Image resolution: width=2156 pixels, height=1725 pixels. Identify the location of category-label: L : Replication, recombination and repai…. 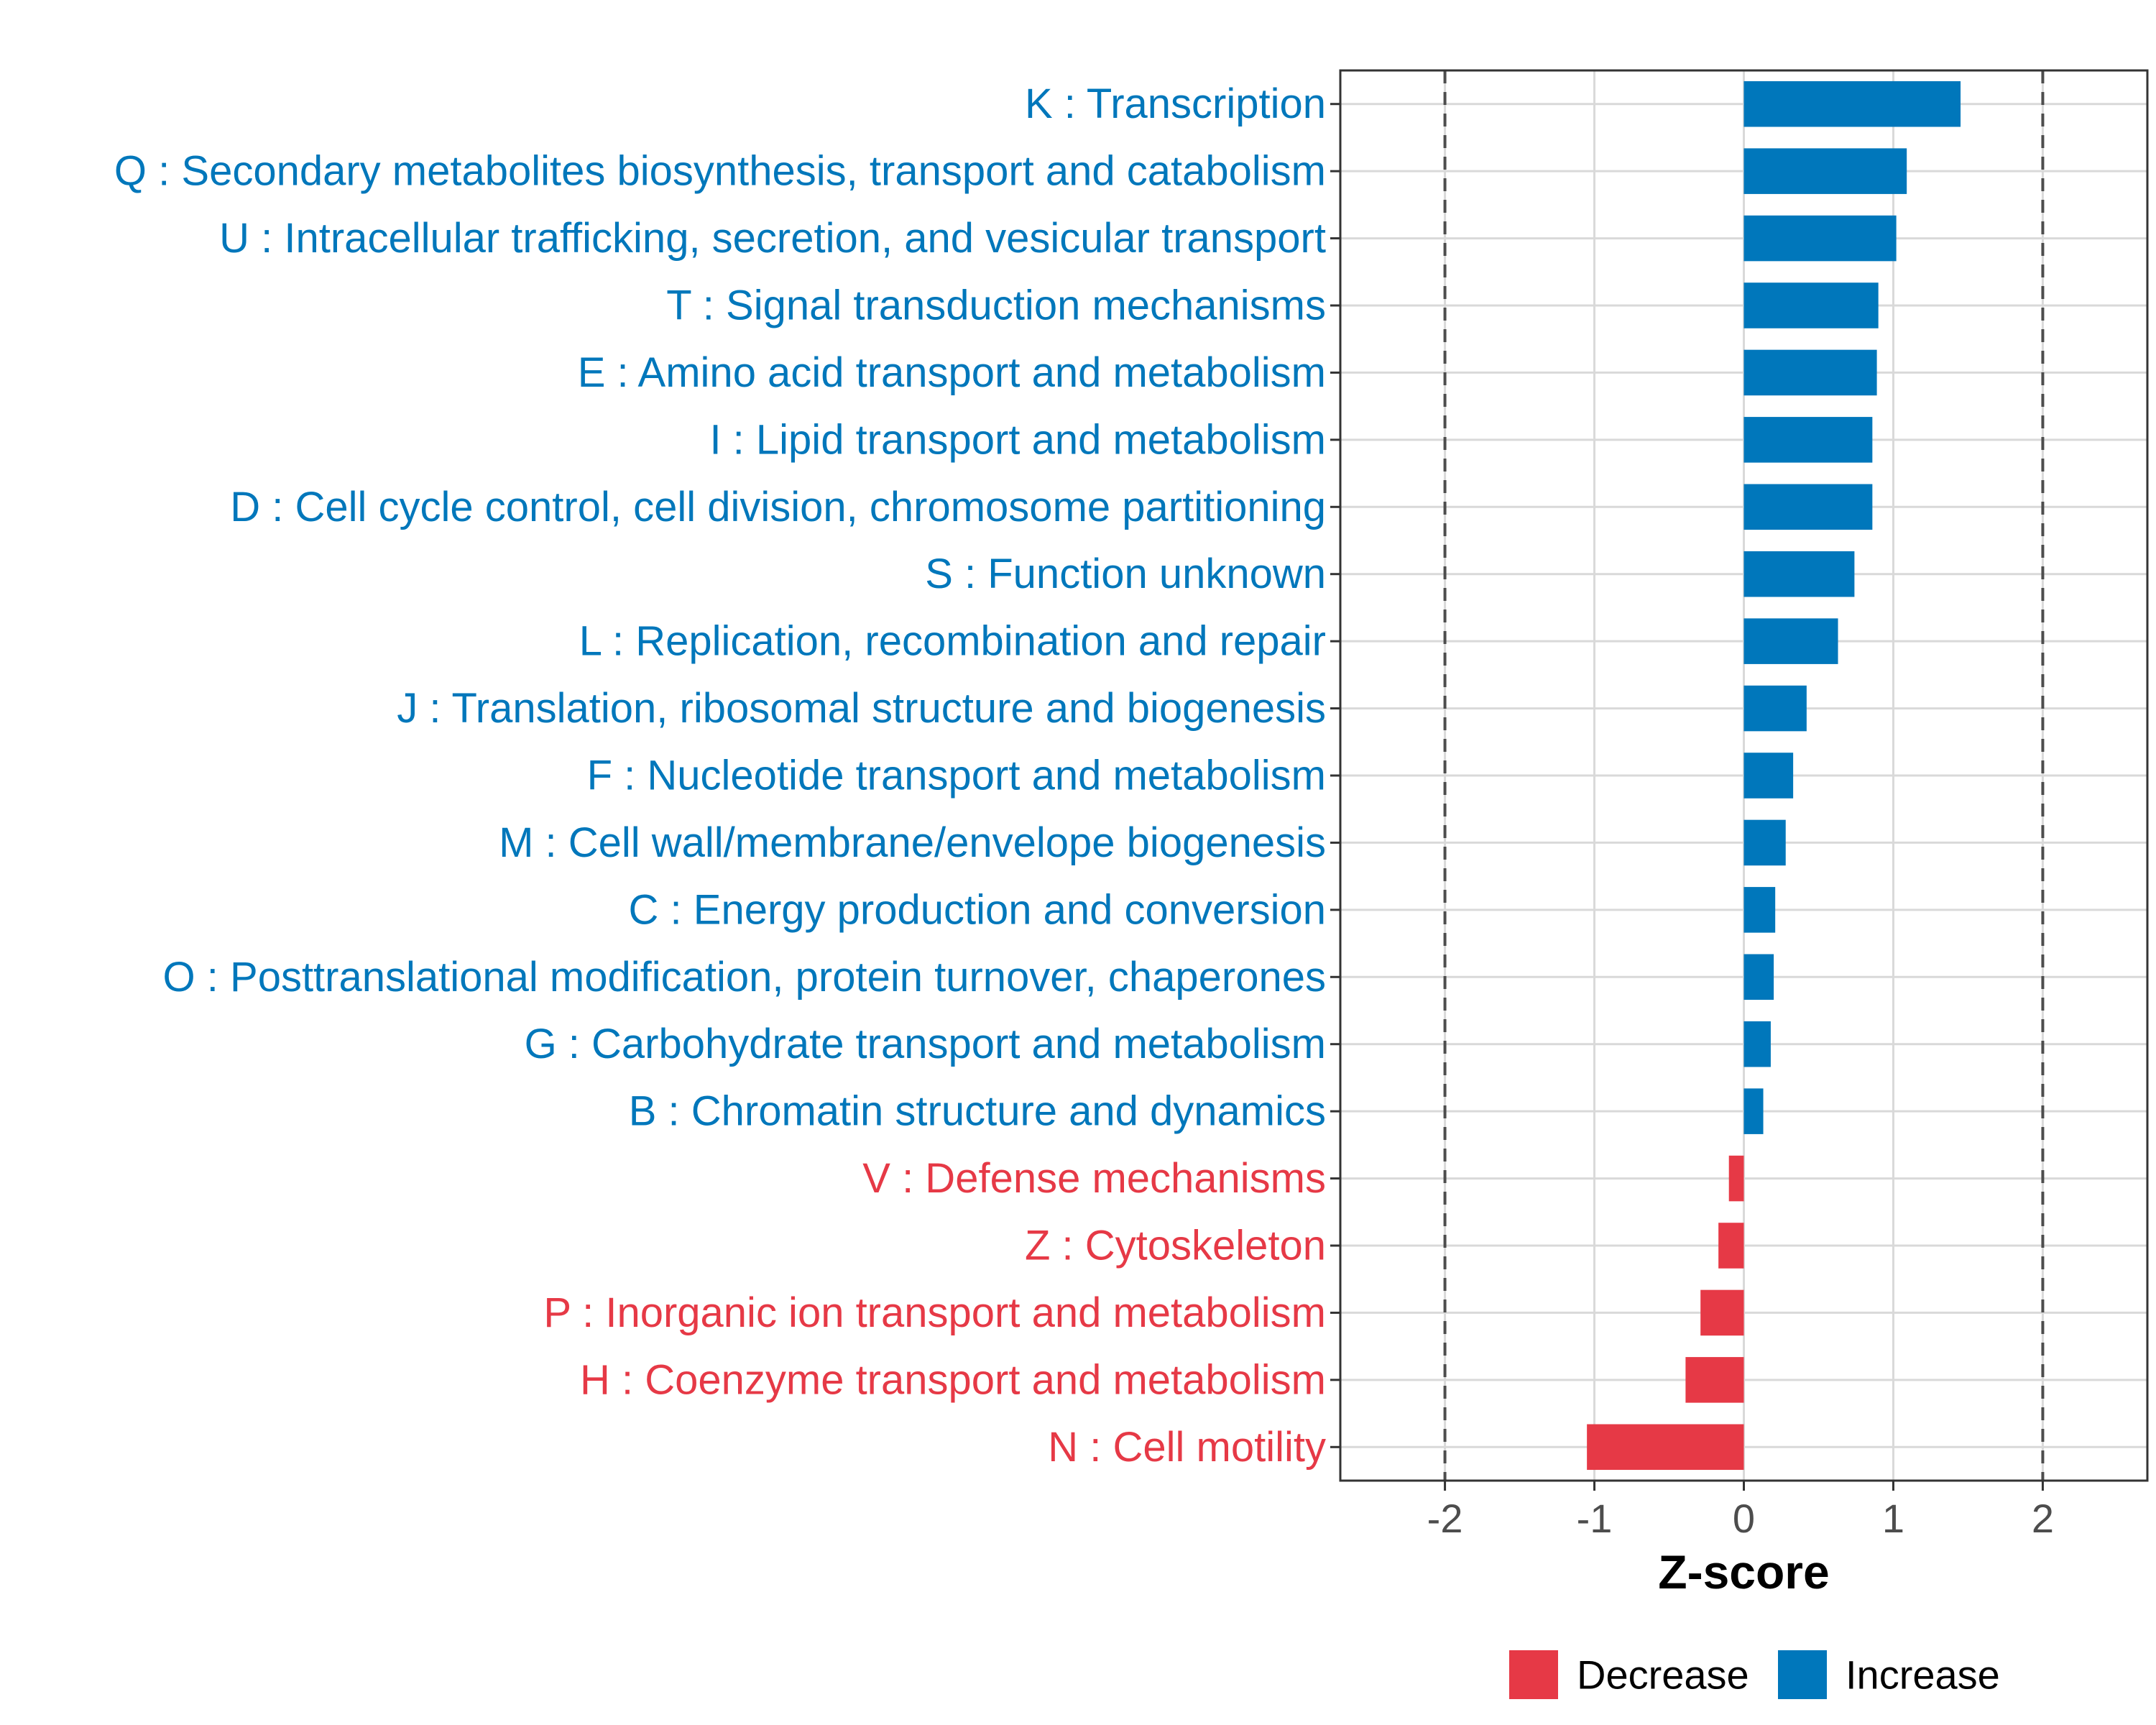
(952, 641).